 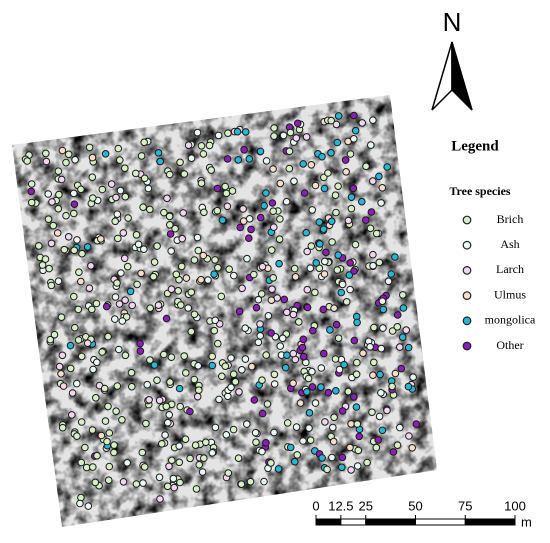 What do you see at coordinates (475, 146) in the screenshot?
I see `legend-title: Legend` at bounding box center [475, 146].